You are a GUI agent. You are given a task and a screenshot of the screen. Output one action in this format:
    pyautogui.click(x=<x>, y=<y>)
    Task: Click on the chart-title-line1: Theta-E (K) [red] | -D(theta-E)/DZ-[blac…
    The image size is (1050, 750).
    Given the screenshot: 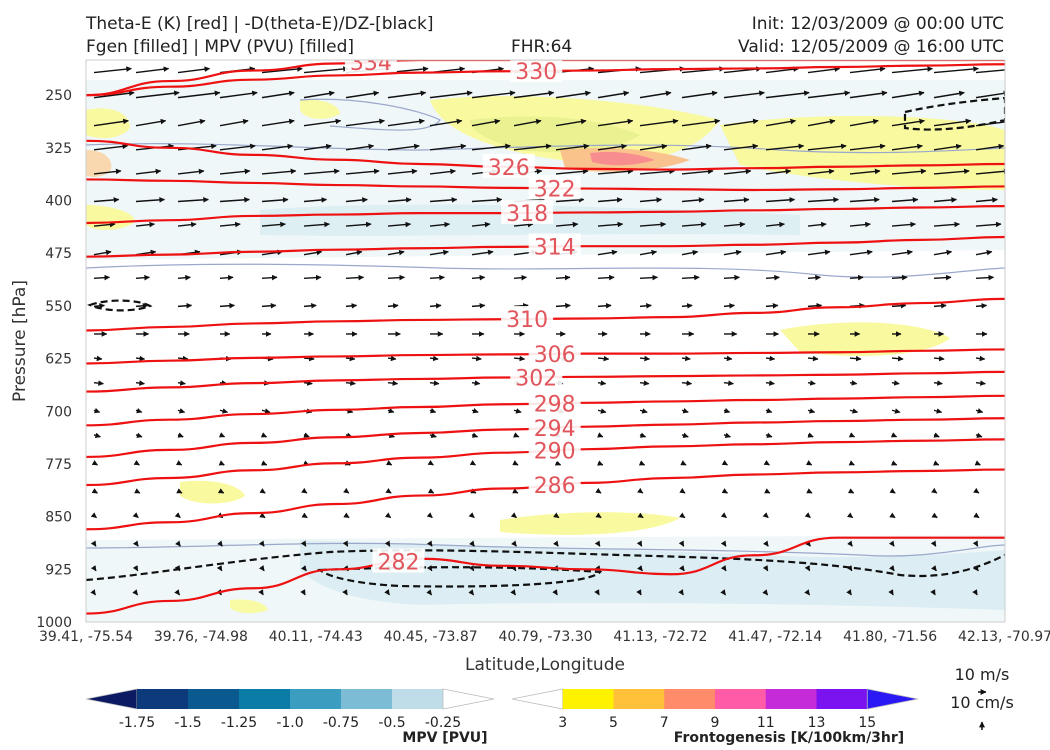 What is the action you would take?
    pyautogui.click(x=260, y=24)
    